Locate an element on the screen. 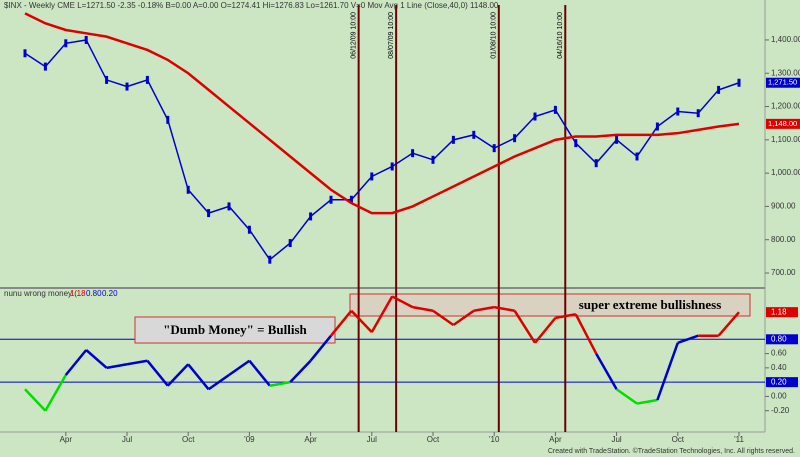 The height and width of the screenshot is (457, 800). panel-divider is located at coordinates (382, 288).